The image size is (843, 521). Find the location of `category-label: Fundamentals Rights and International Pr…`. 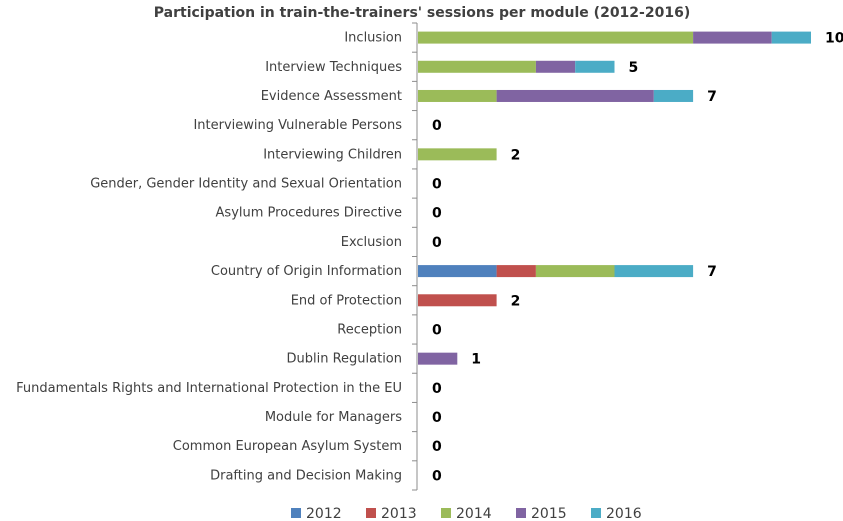

category-label: Fundamentals Rights and International Pr… is located at coordinates (209, 388).